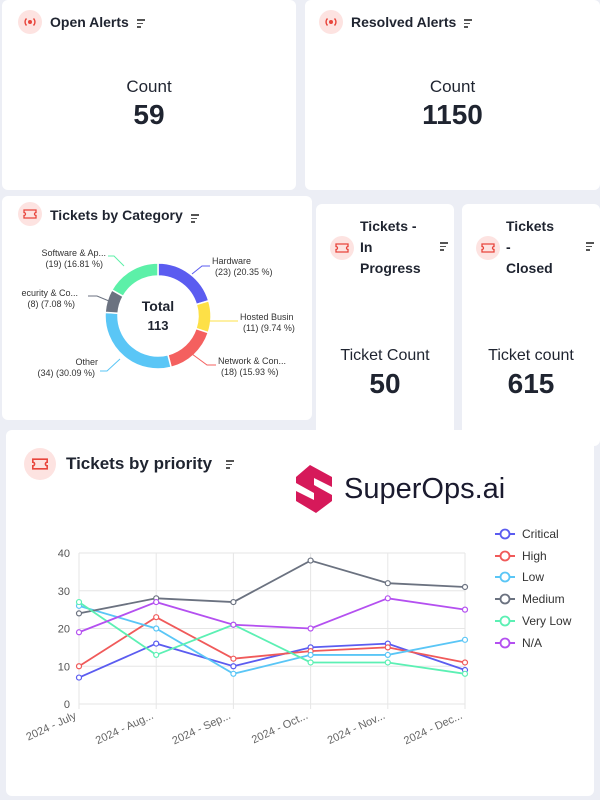 The width and height of the screenshot is (600, 800). I want to click on priority-menu-icon, so click(230, 465).